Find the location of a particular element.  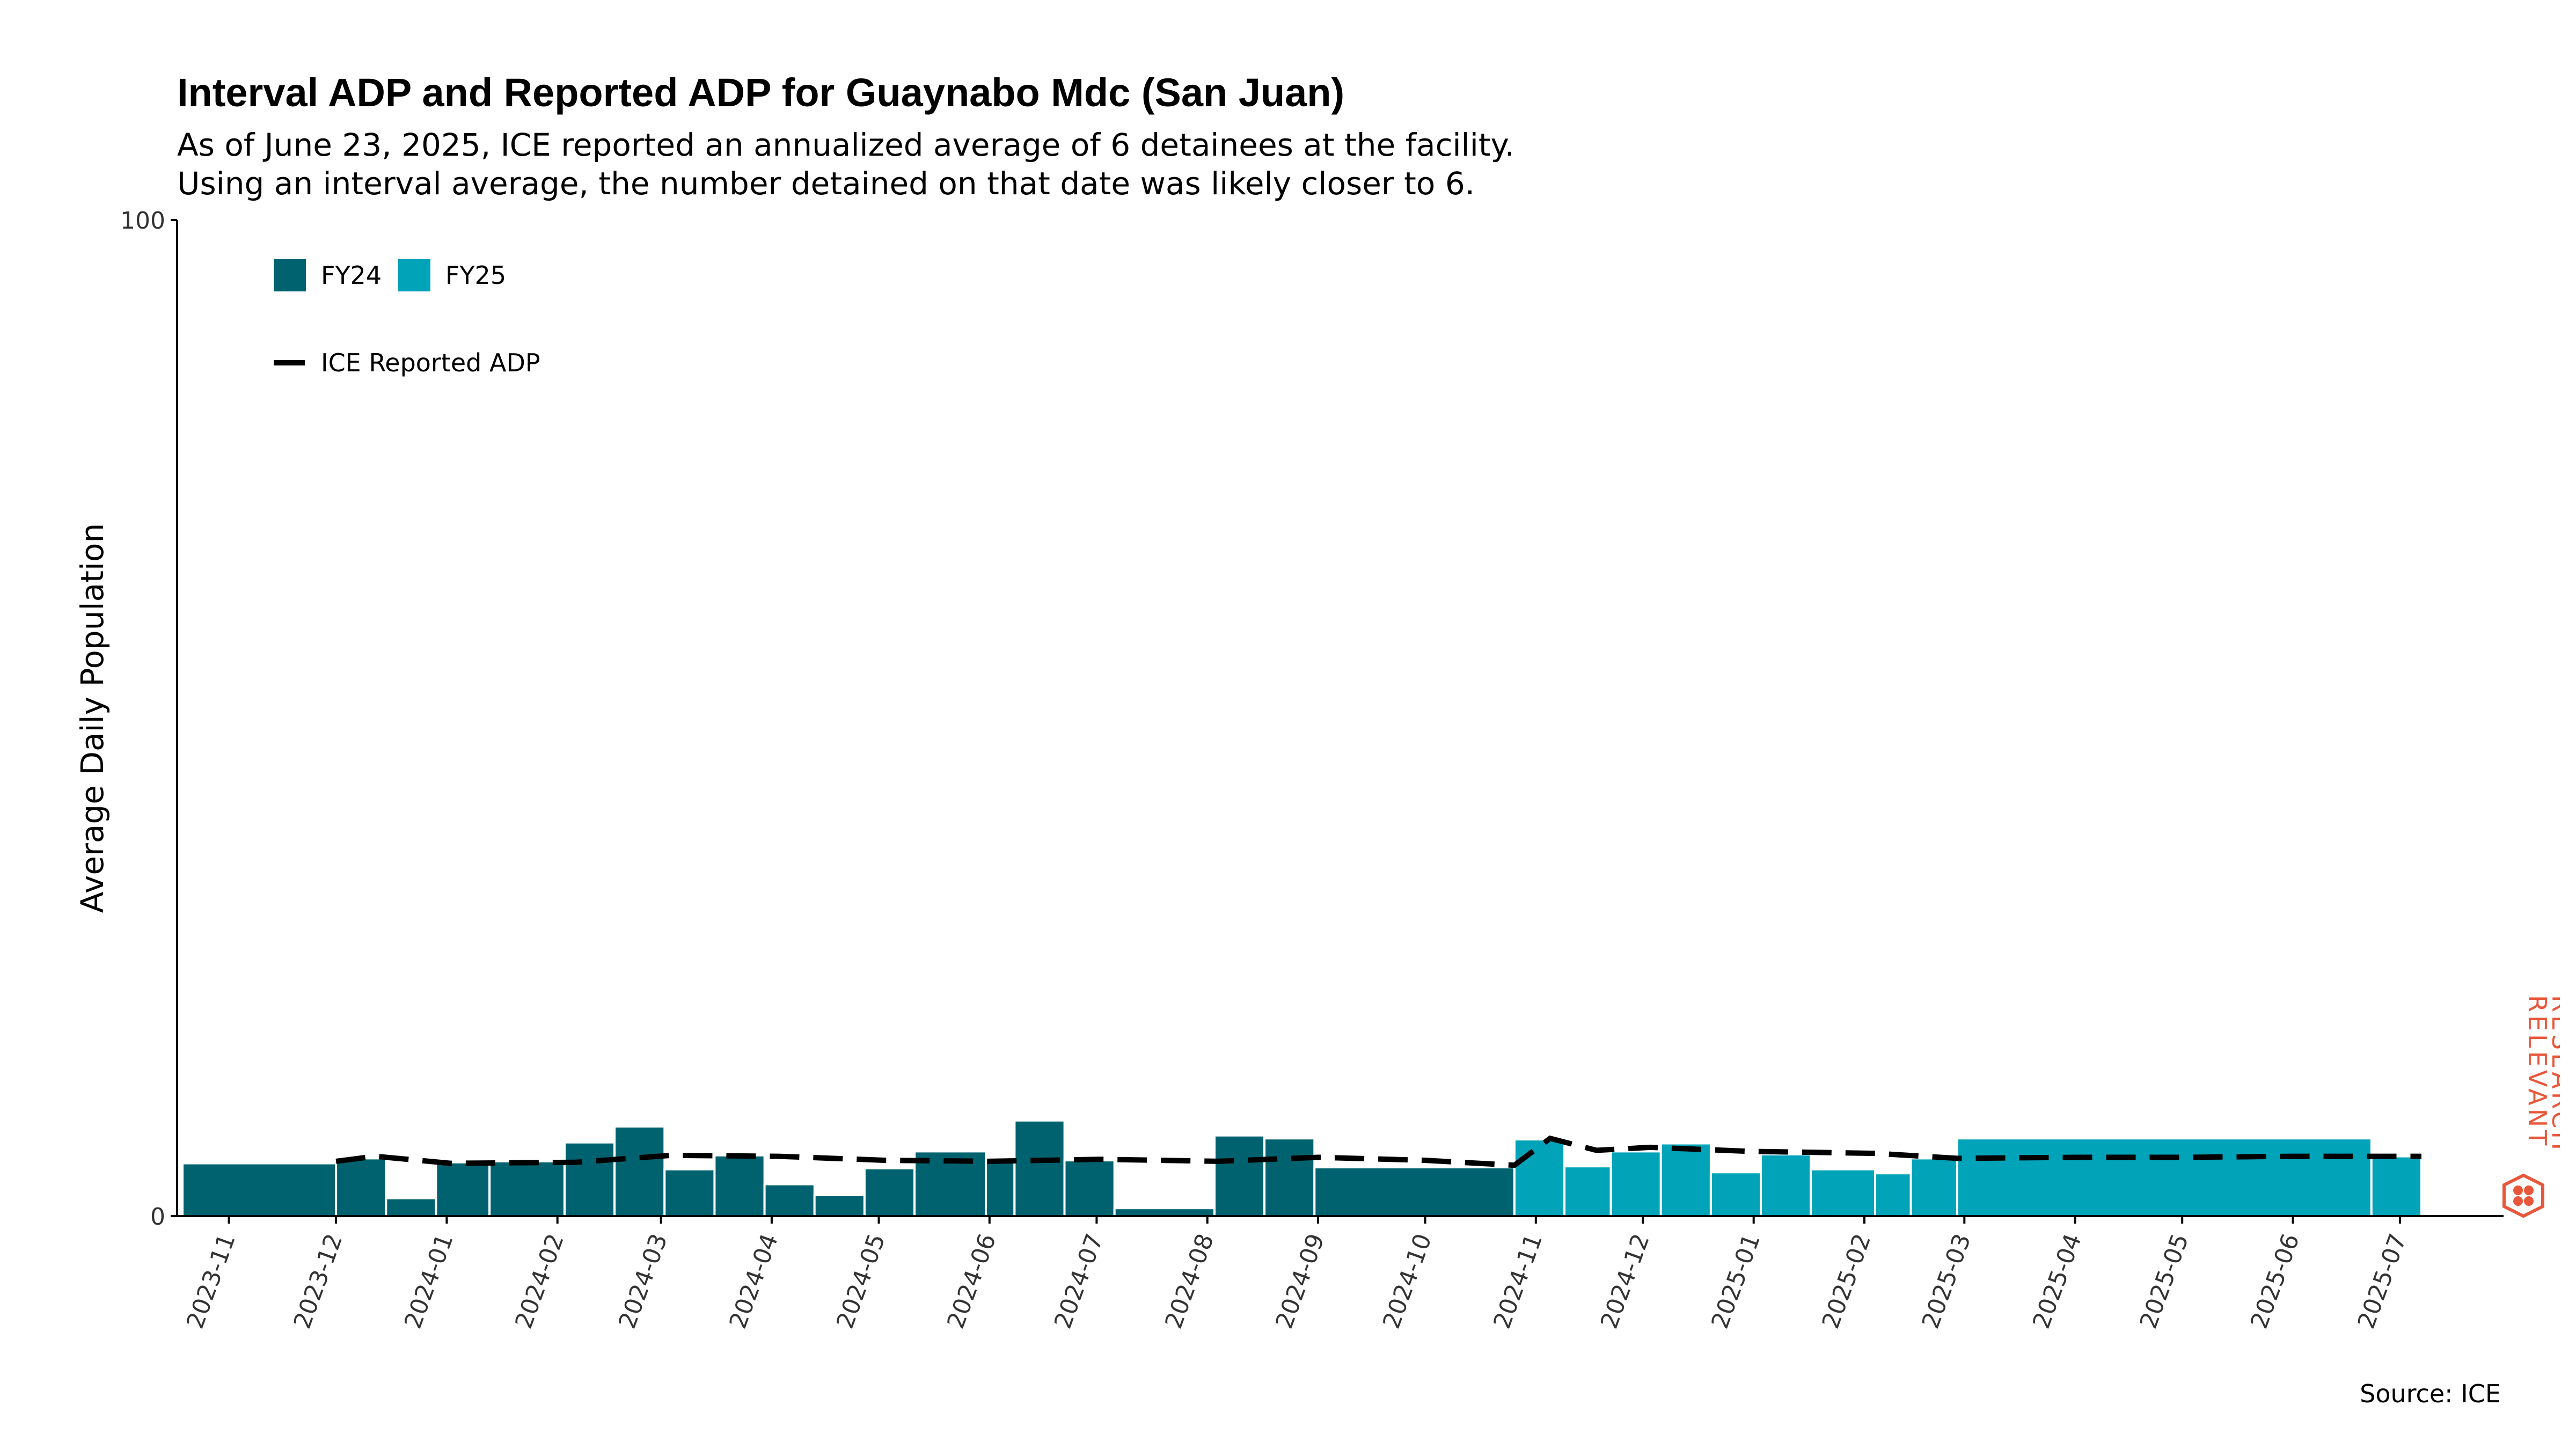

reported-adp-line is located at coordinates (1378, 1151).